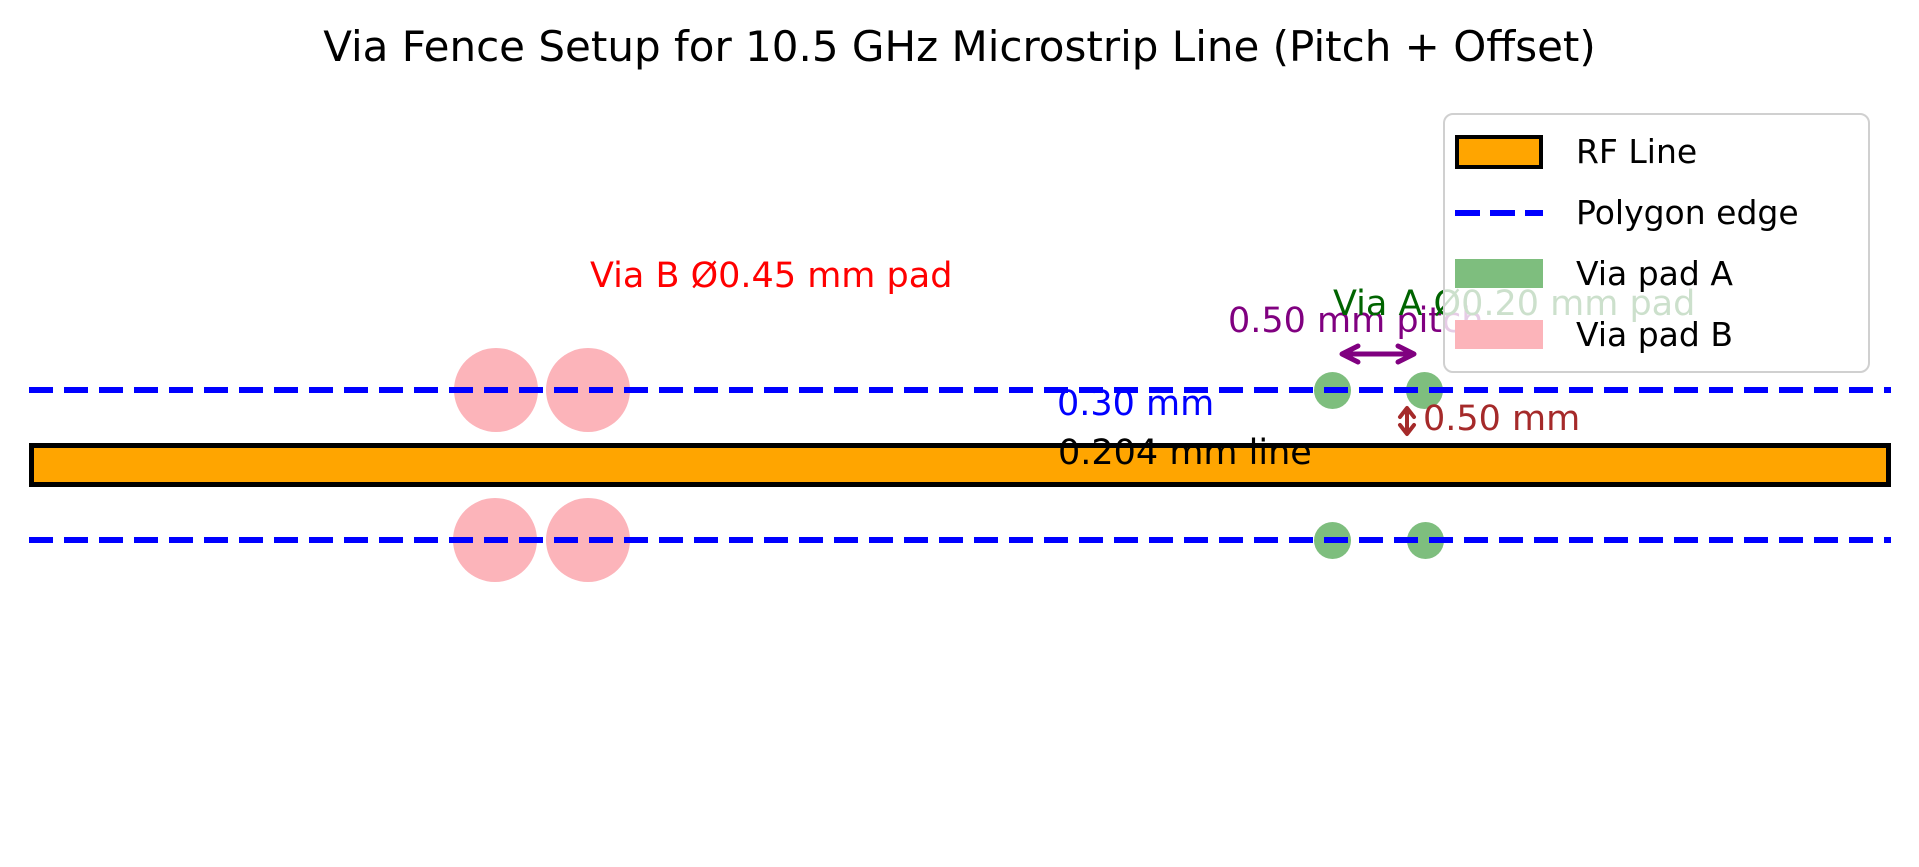  I want to click on legend-label-via-pad-b: Via pad B, so click(1654, 334).